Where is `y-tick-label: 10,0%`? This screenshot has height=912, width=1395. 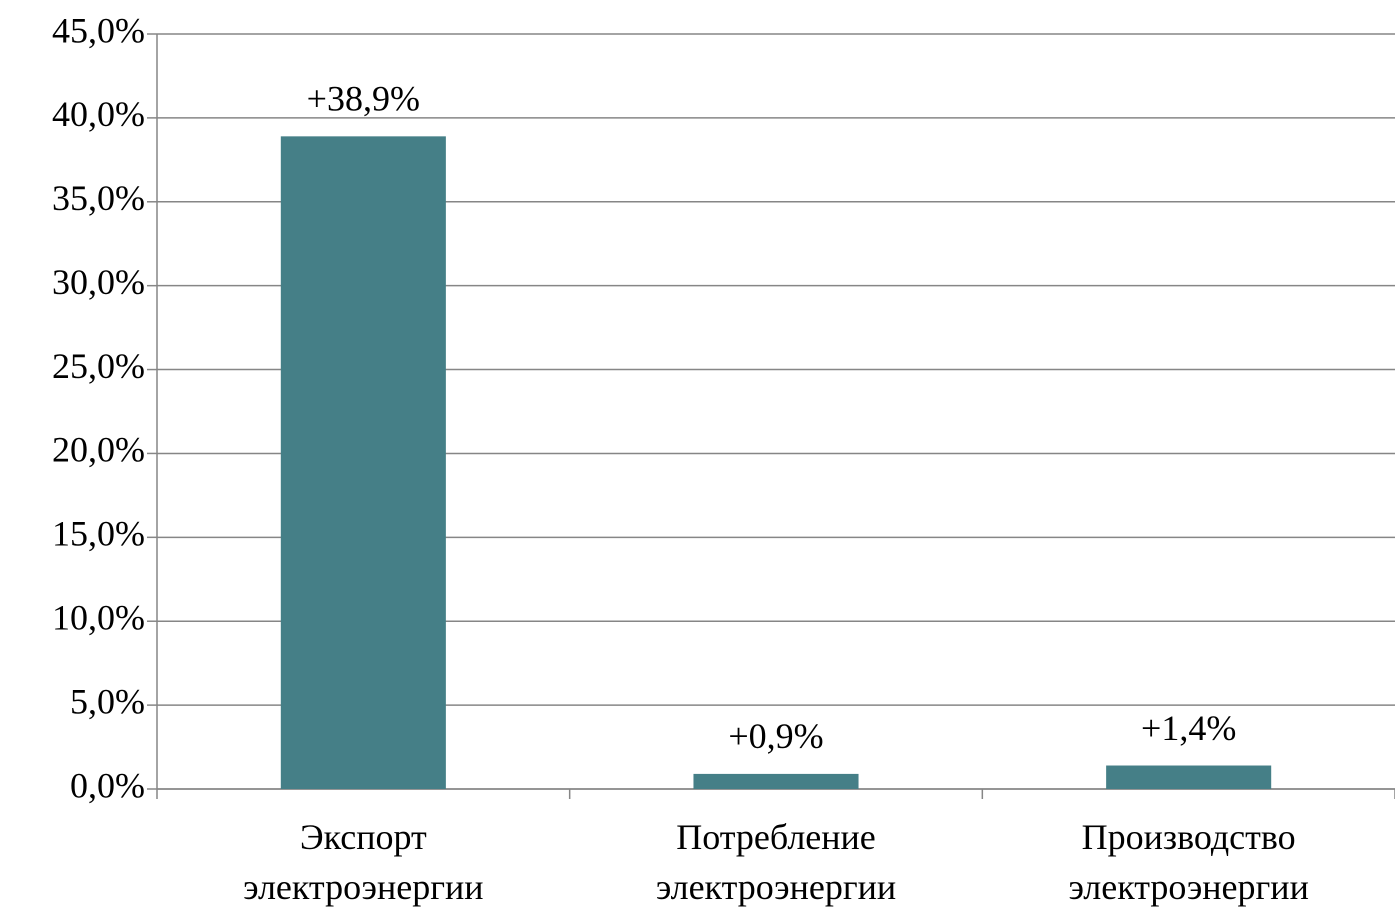 y-tick-label: 10,0% is located at coordinates (98, 617).